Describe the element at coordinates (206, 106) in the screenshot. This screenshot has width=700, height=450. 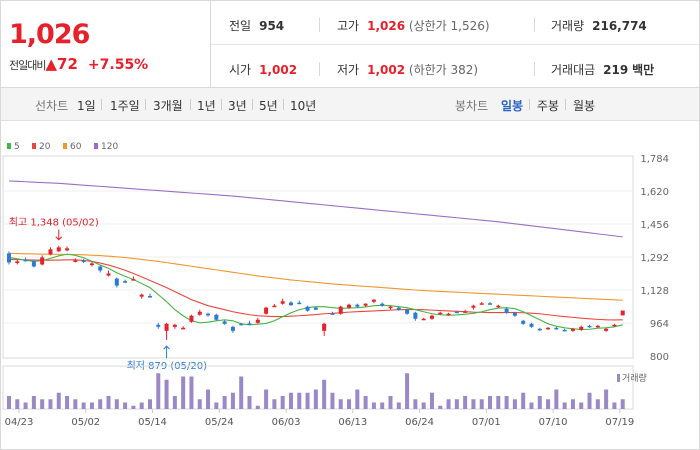
I see `tab-1year: 1년` at that location.